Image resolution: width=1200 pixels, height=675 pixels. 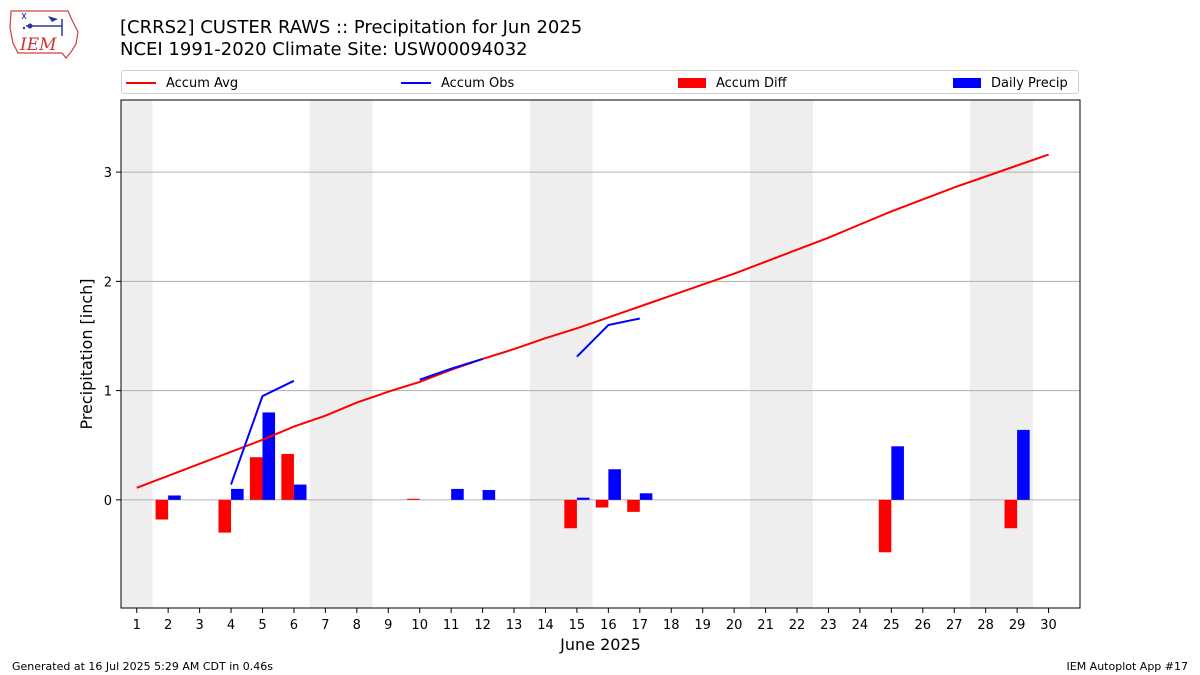 What do you see at coordinates (357, 625) in the screenshot?
I see `x-tick-label: 8` at bounding box center [357, 625].